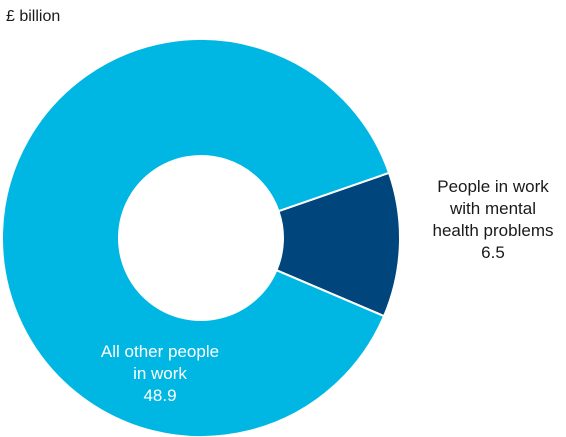 This screenshot has width=566, height=437. I want to click on slice-value-label: 48.9, so click(160, 395).